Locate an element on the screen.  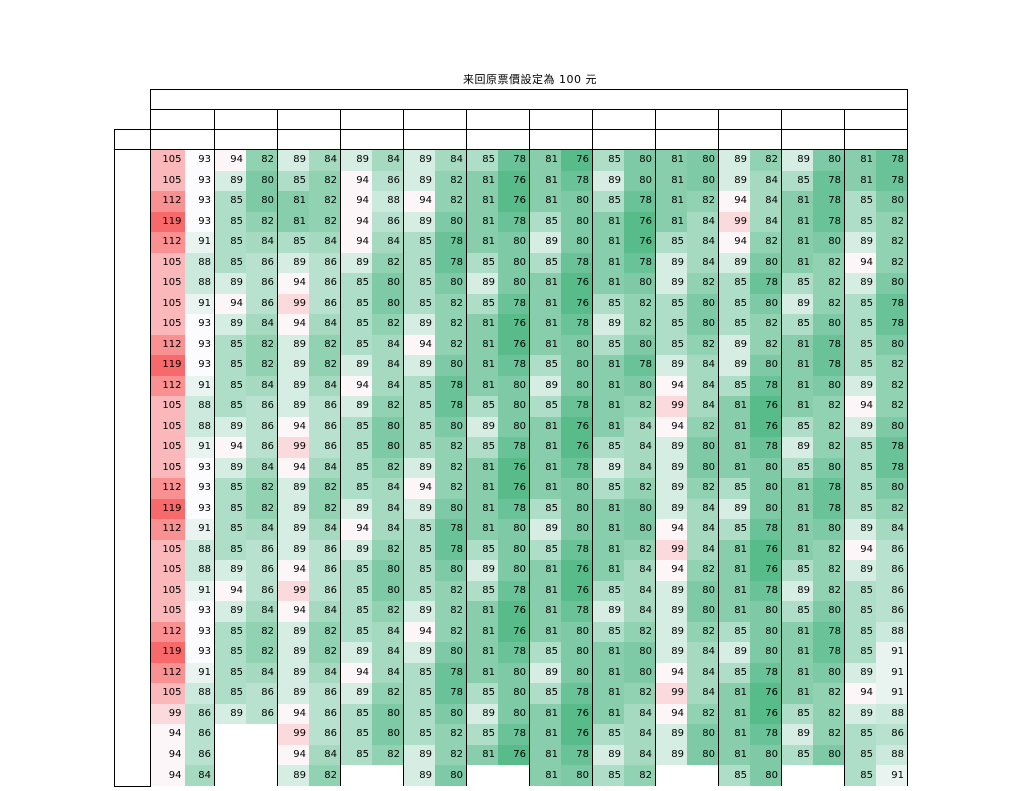
month-header is located at coordinates (435, 119).